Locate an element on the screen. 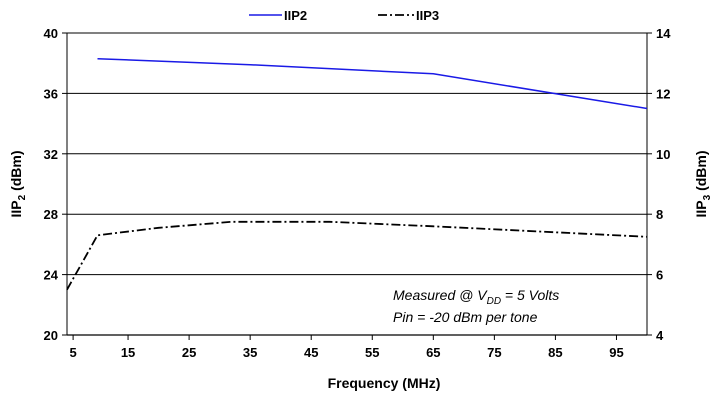 The image size is (713, 395). y-right-tick-label: 10 is located at coordinates (663, 154).